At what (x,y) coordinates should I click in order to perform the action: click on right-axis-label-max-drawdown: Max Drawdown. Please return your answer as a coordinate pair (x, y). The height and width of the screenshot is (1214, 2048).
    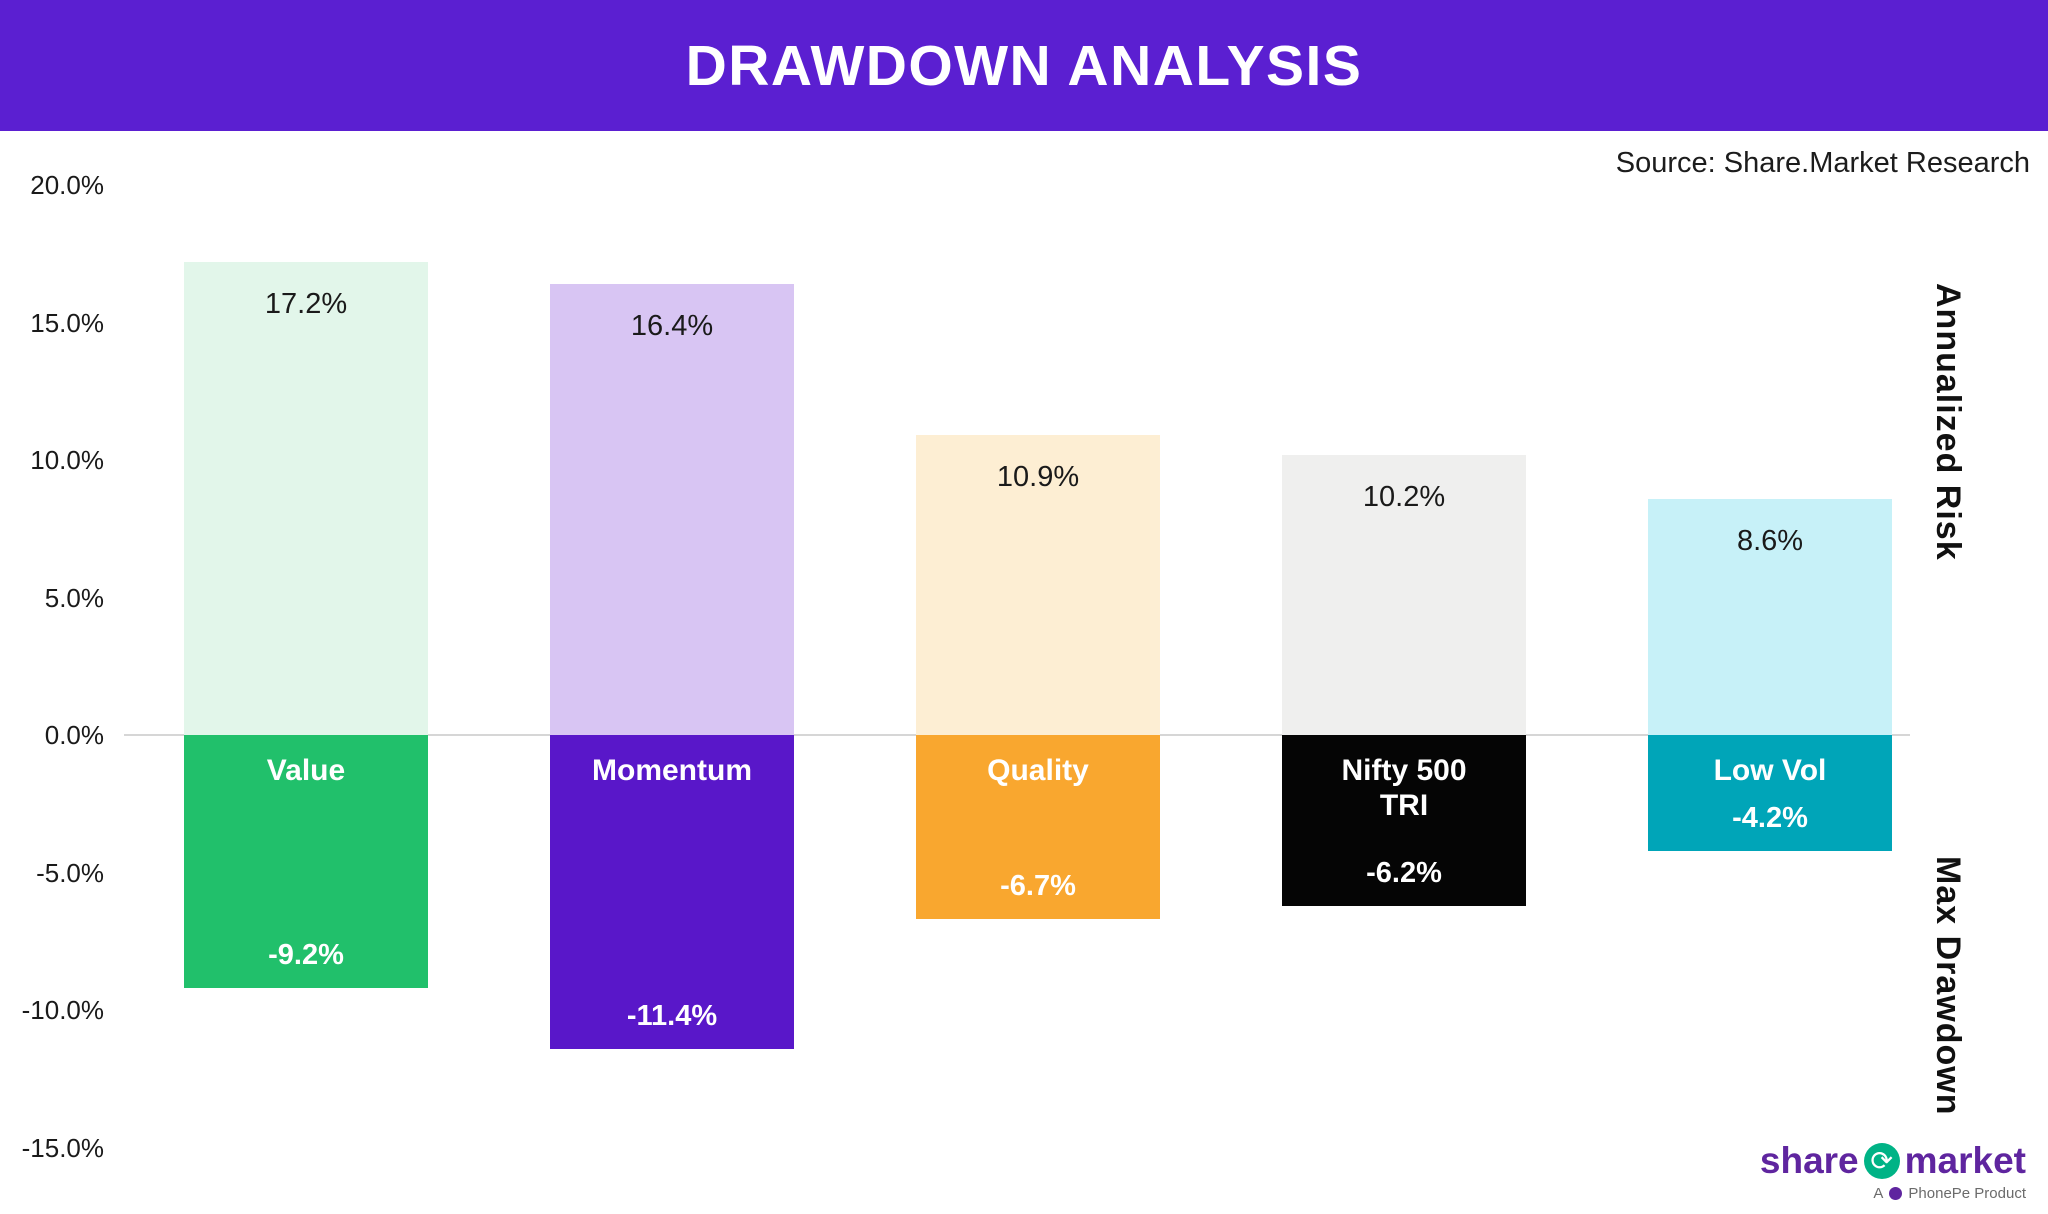
    Looking at the image, I should click on (1948, 986).